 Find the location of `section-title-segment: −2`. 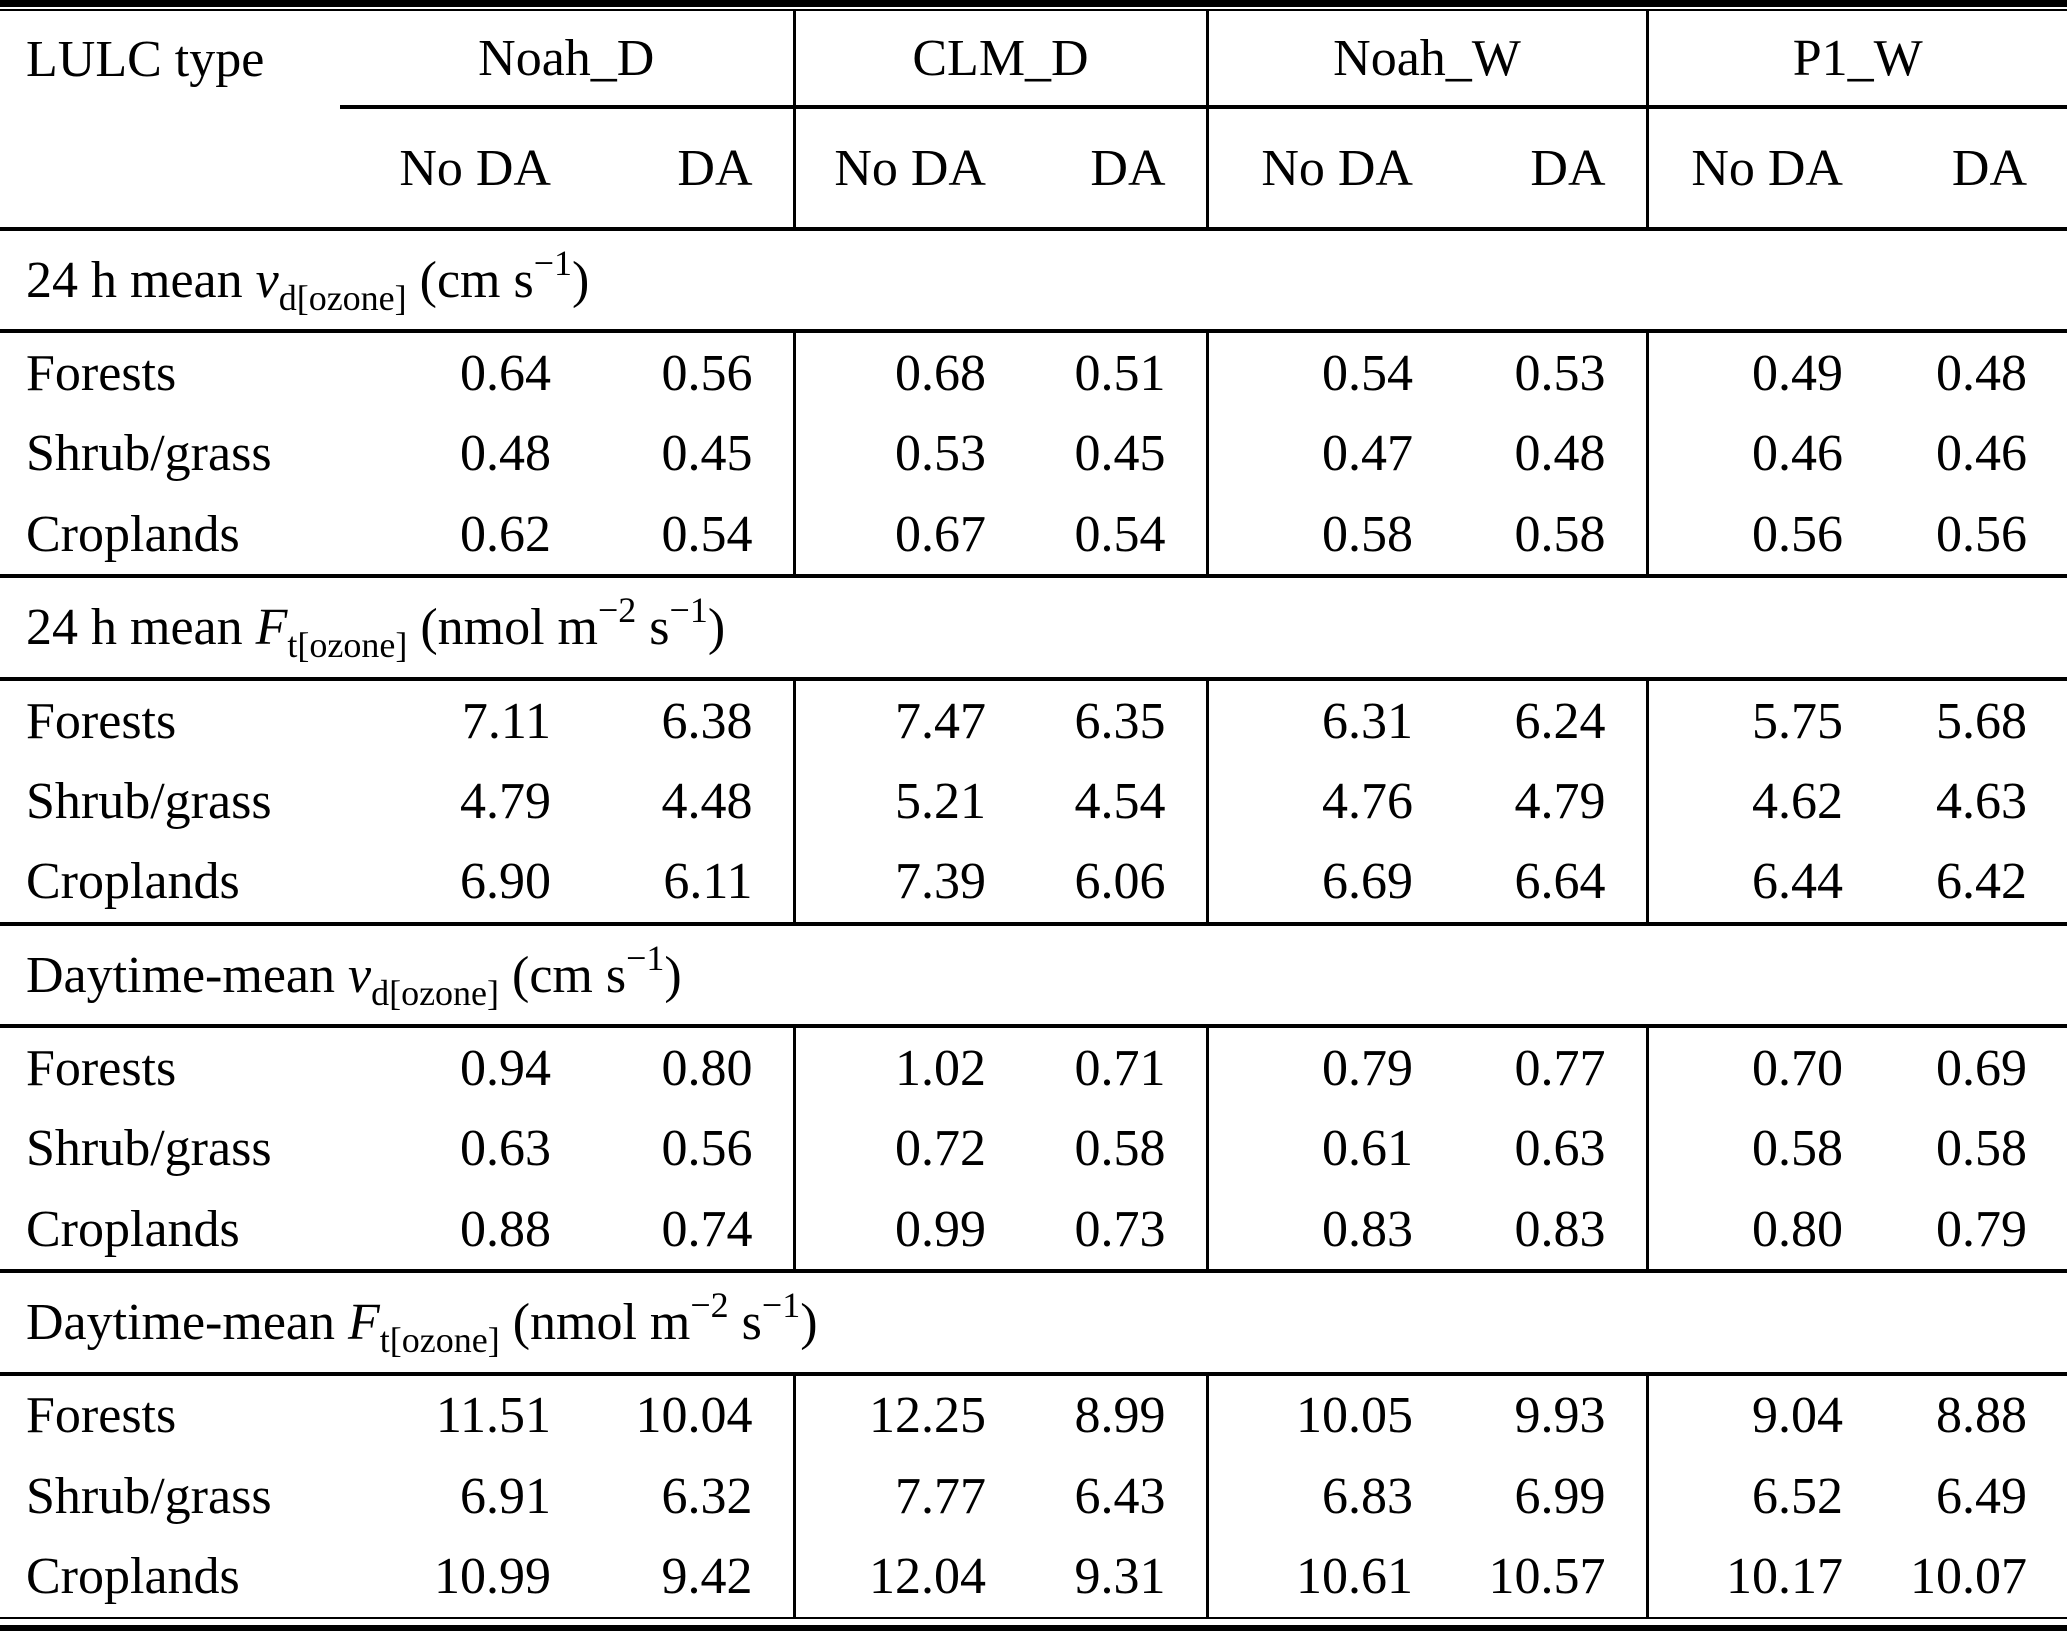

section-title-segment: −2 is located at coordinates (709, 1305).